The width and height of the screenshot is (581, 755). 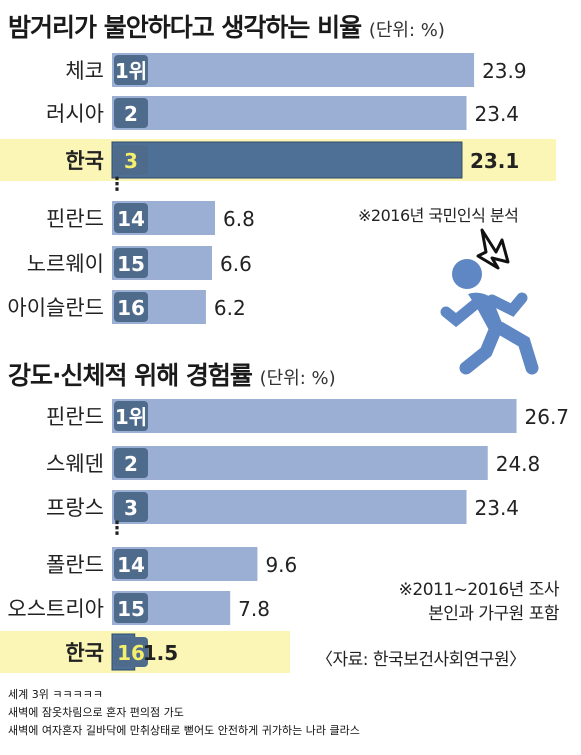 I want to click on chart2-note-line1: ※2011~2016년 조사, so click(x=479, y=590).